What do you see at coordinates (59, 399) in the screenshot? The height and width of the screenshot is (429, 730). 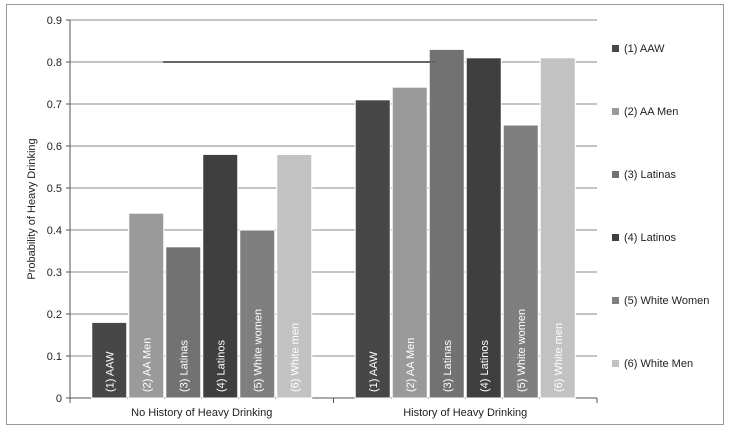 I see `y-tick-label: 0` at bounding box center [59, 399].